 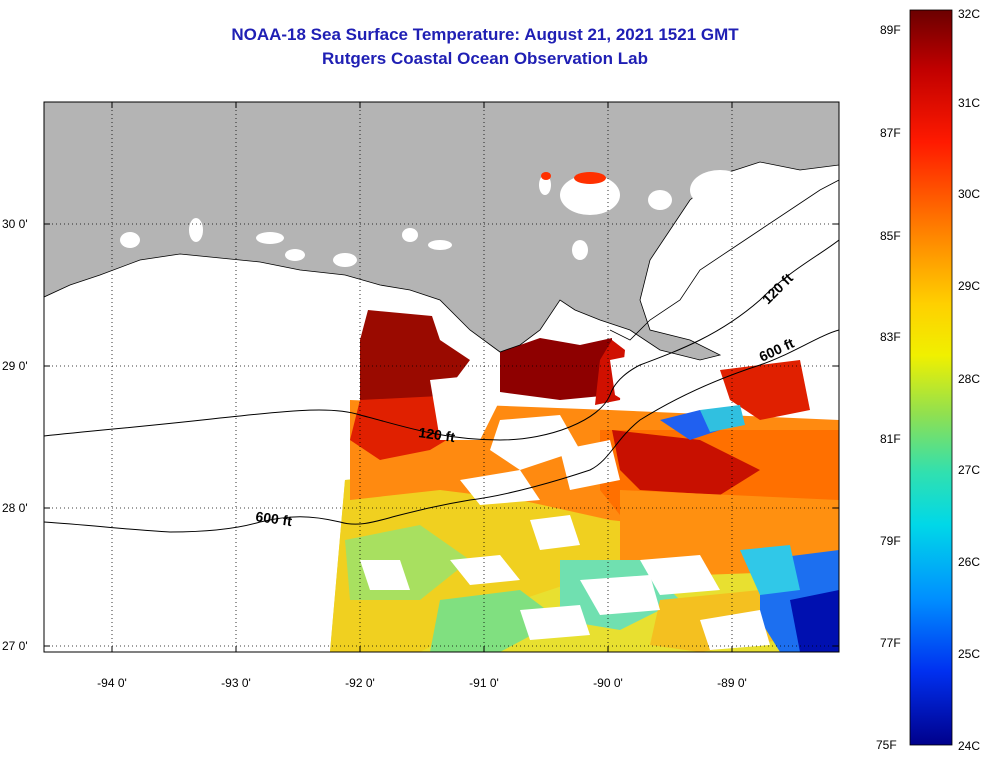 What do you see at coordinates (112, 683) in the screenshot?
I see `lon-label-94: -94 0'` at bounding box center [112, 683].